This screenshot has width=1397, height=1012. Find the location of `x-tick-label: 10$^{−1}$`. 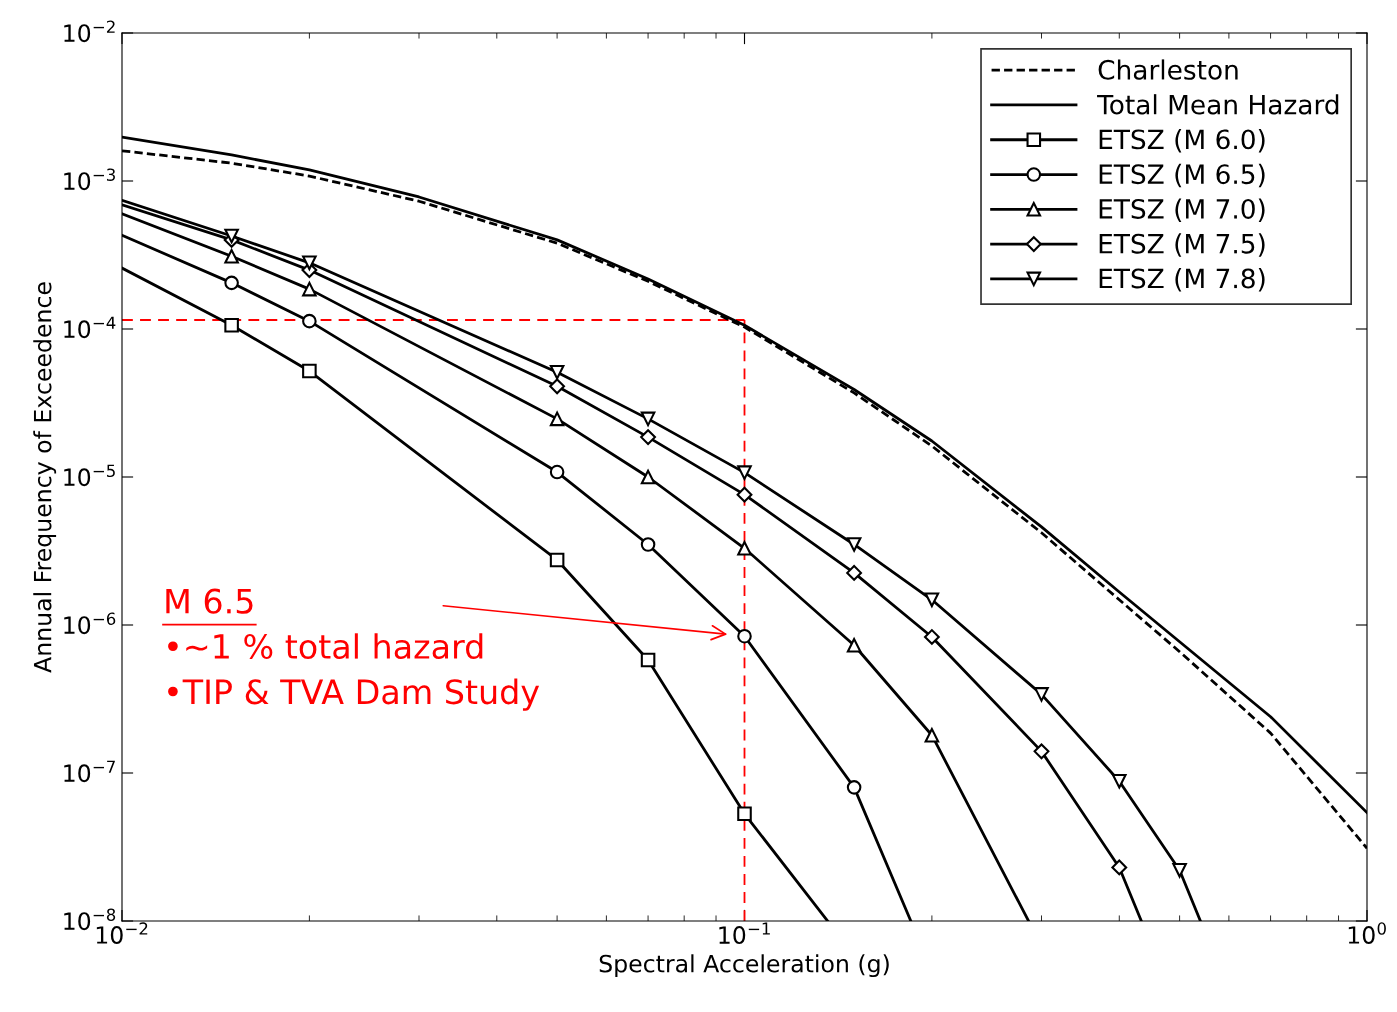

x-tick-label: 10$^{−1}$ is located at coordinates (744, 933).